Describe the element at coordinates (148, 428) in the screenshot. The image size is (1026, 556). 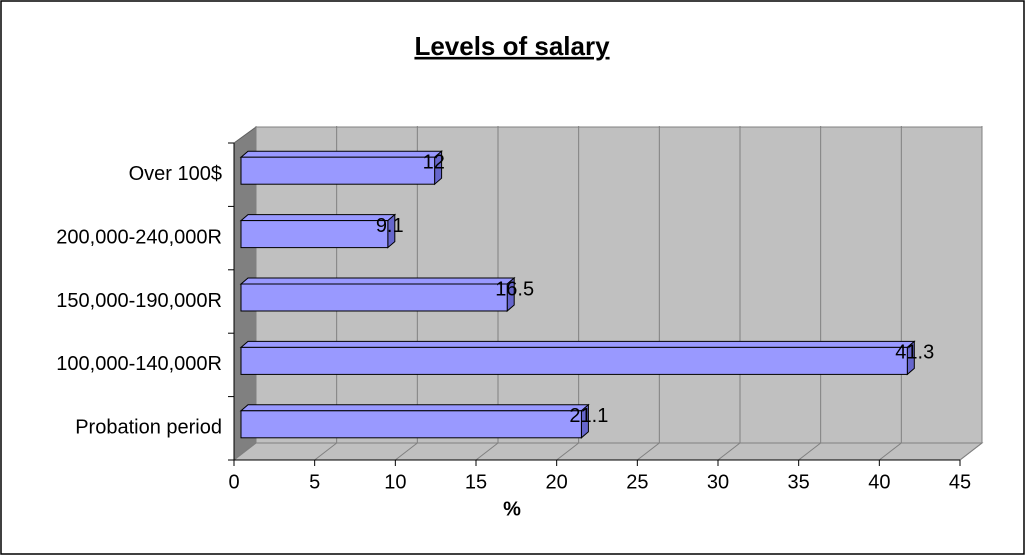
I see `y-tick-label: Probation period` at that location.